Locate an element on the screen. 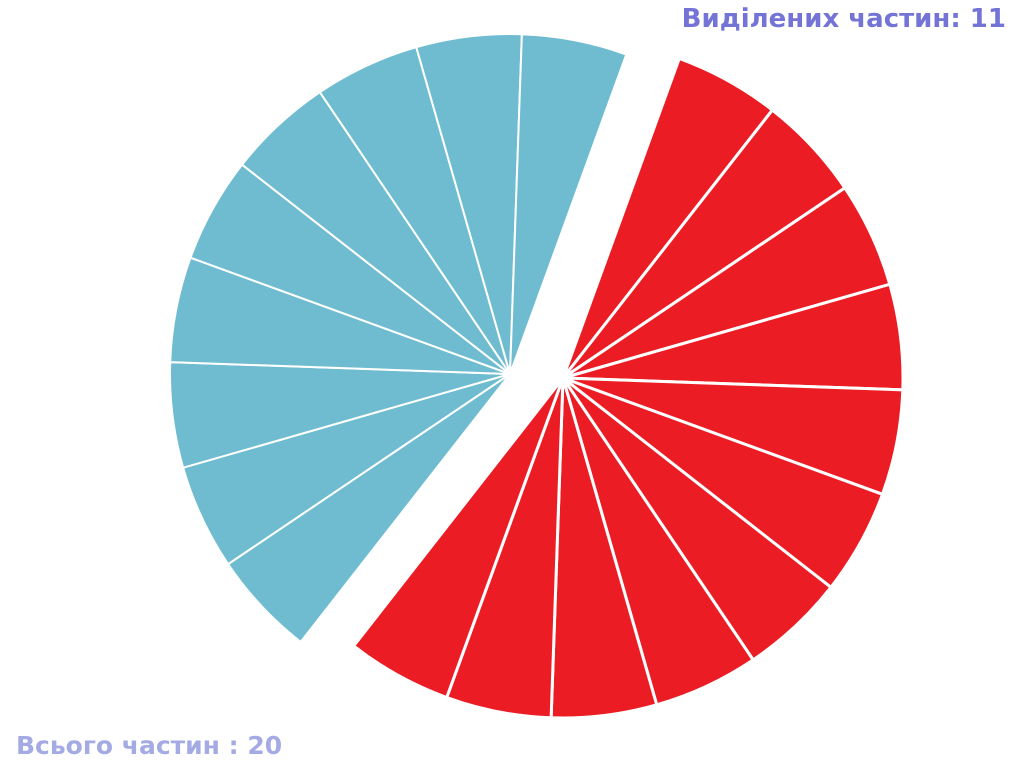 The width and height of the screenshot is (1020, 772). total-parts-label: Всього частин : 20 is located at coordinates (149, 745).